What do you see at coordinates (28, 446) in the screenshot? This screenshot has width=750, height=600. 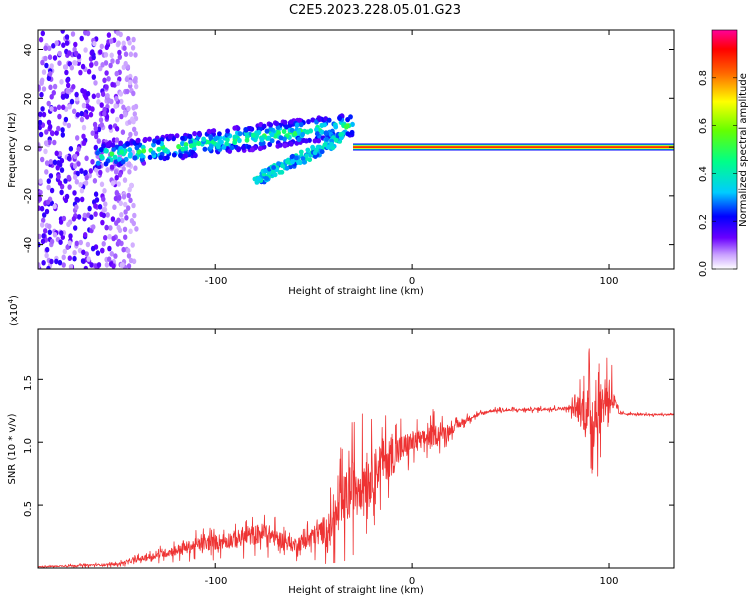 I see `snr-ytick-label: 1.0` at bounding box center [28, 446].